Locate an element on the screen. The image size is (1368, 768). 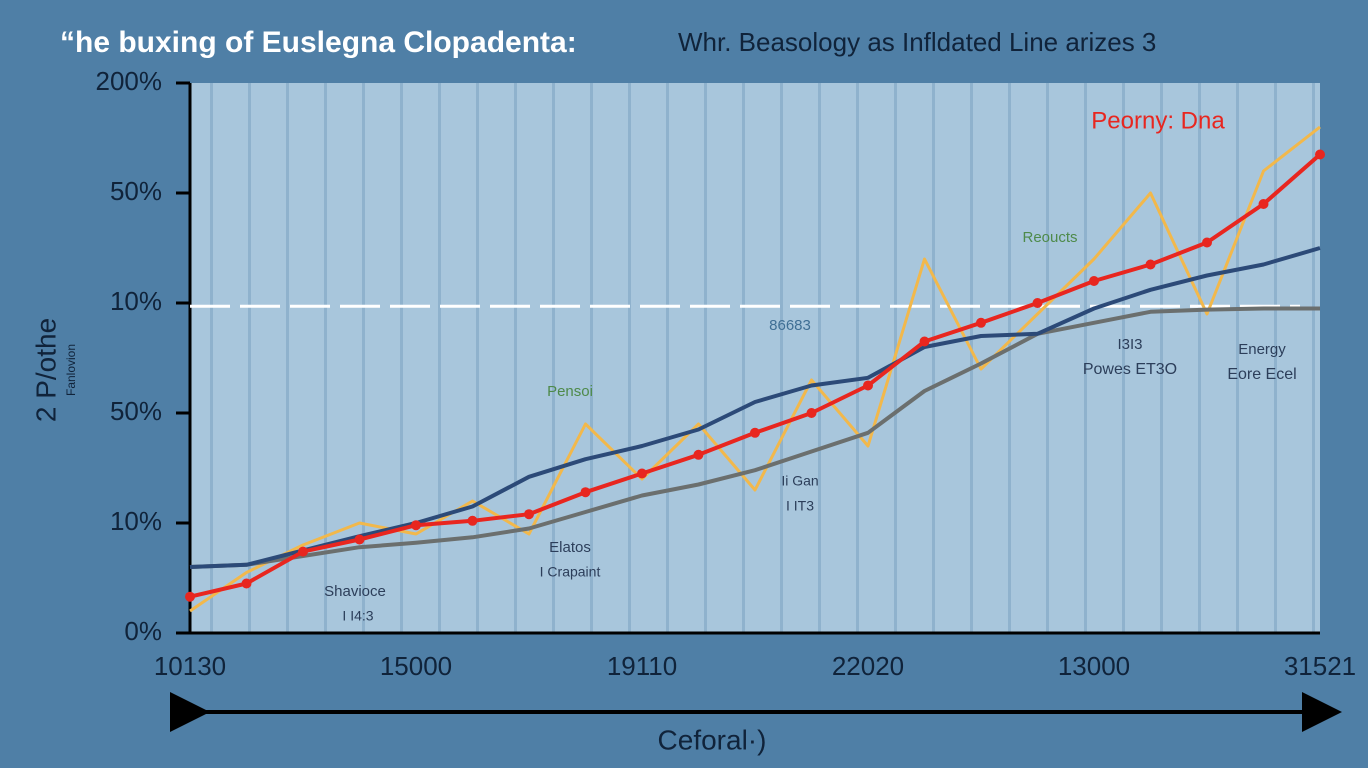
y-axis-sublabel: Fanlovion is located at coordinates (71, 370).